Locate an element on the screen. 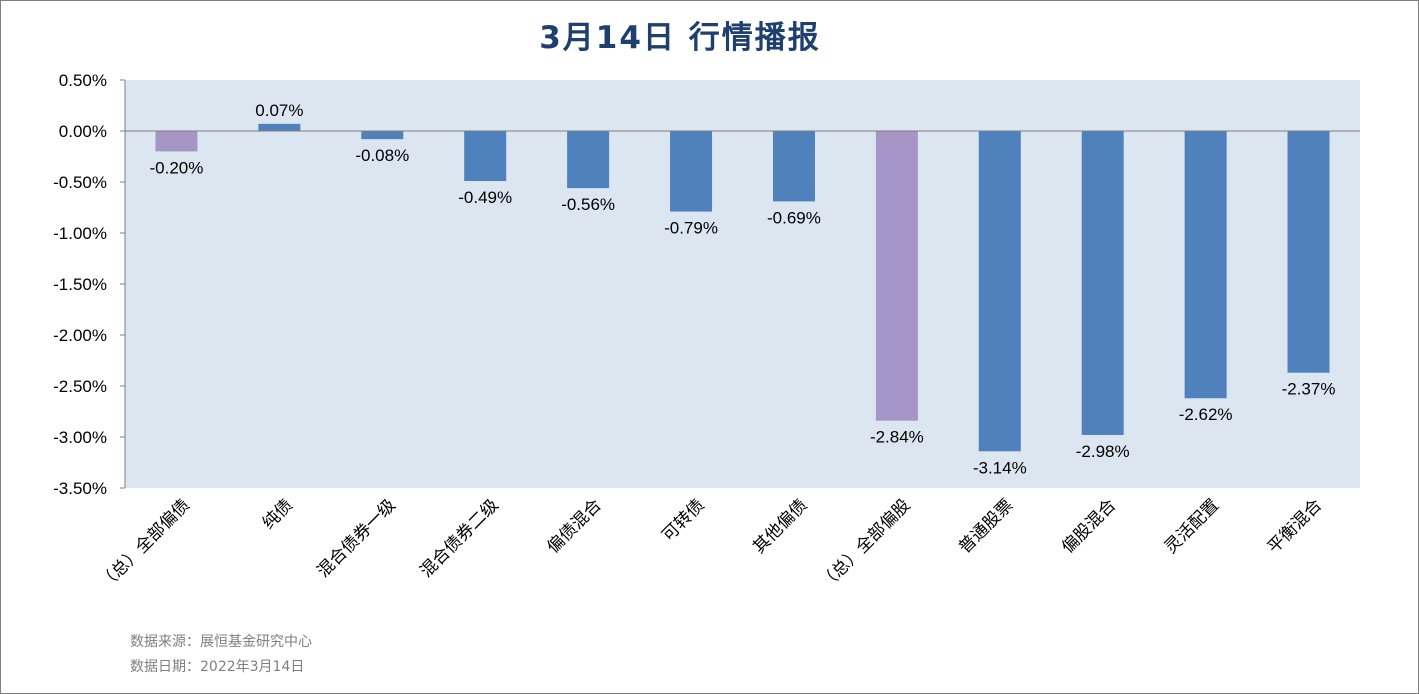 The image size is (1419, 694). x-category-label: 纯债 is located at coordinates (278, 514).